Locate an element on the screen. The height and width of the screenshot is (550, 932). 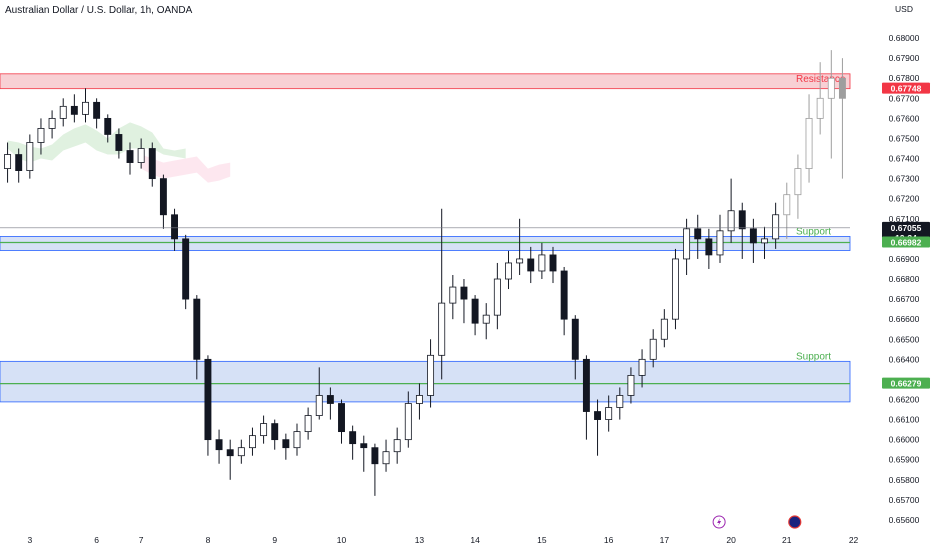
price-tag-1: 0.67055 is located at coordinates (906, 228).